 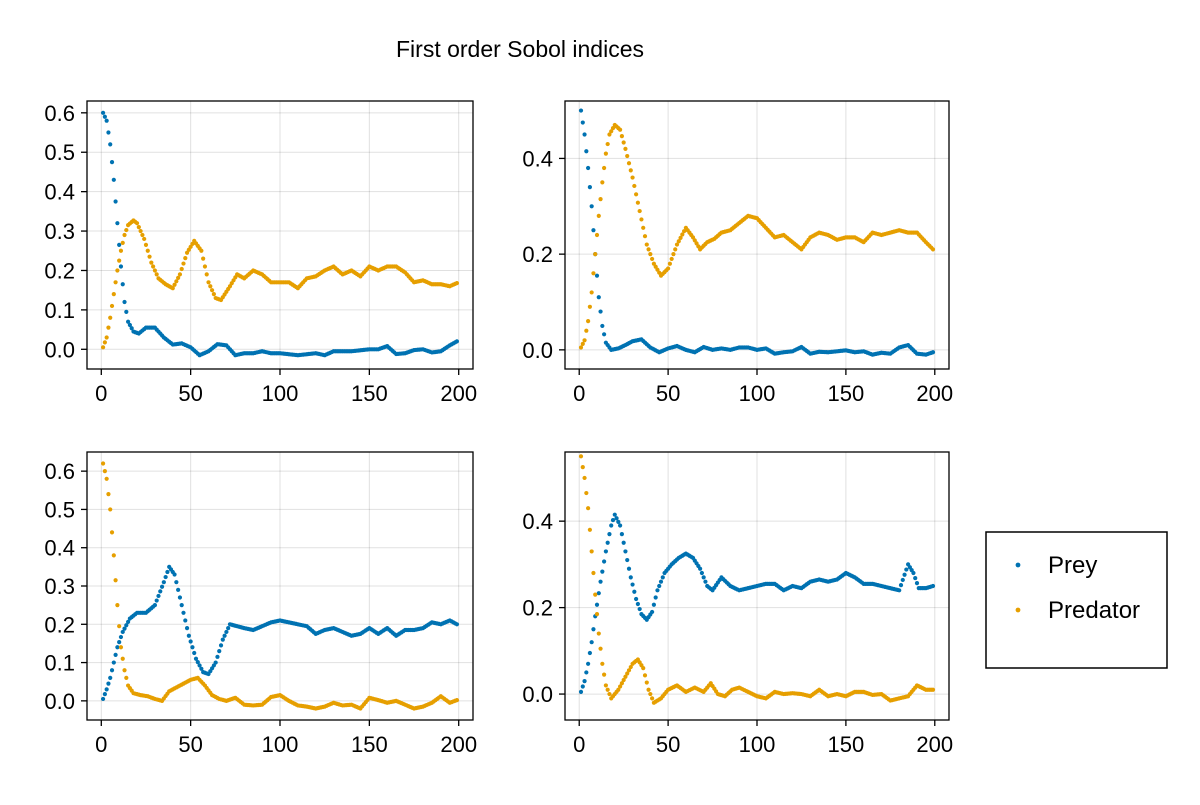 I want to click on y-tick-label: 0.4, so click(x=59, y=192).